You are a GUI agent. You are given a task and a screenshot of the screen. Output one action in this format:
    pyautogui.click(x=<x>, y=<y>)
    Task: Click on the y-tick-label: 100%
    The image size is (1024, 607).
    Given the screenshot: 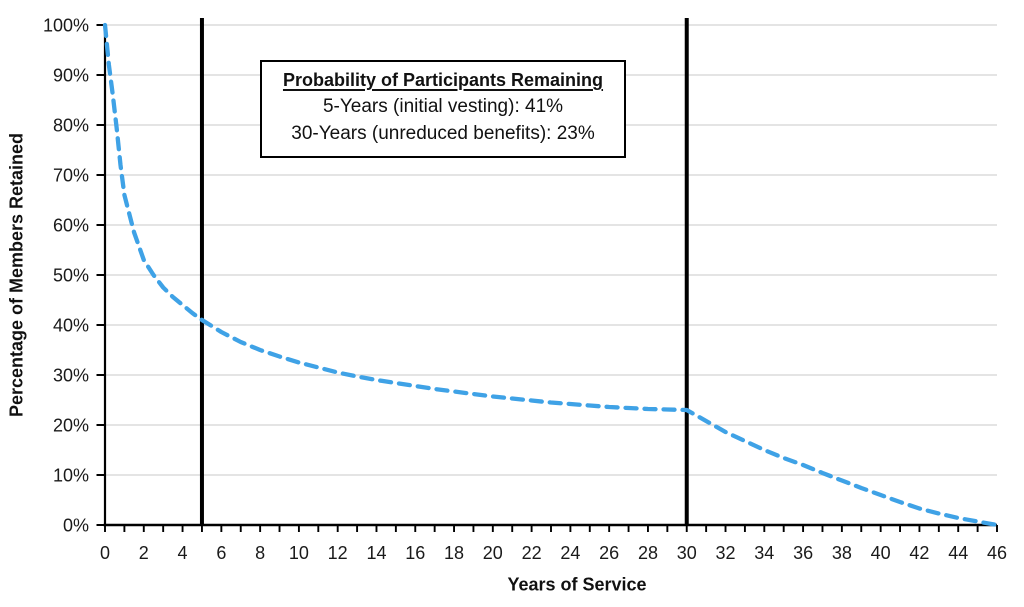 What is the action you would take?
    pyautogui.click(x=66, y=26)
    